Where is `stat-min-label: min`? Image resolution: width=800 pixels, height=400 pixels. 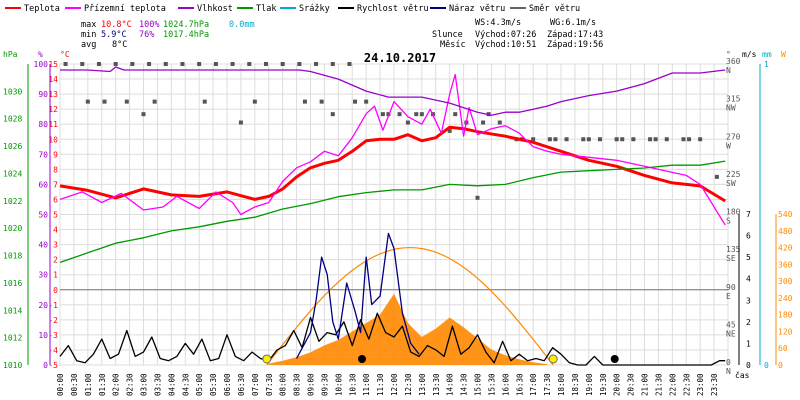
stat-min-label: min is located at coordinates (88, 35).